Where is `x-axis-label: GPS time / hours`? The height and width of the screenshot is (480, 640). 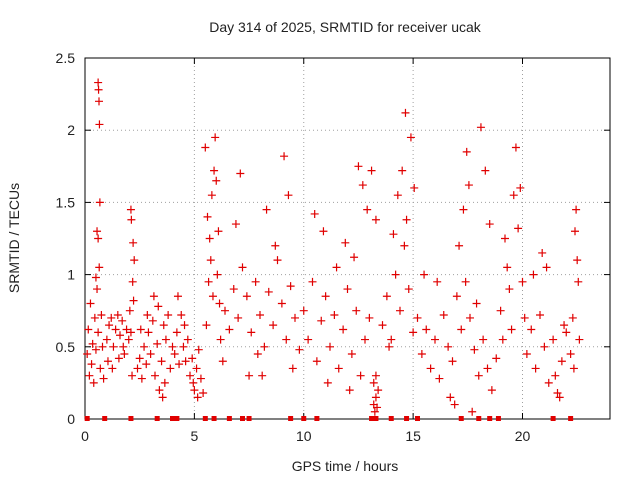 x-axis-label: GPS time / hours is located at coordinates (345, 466).